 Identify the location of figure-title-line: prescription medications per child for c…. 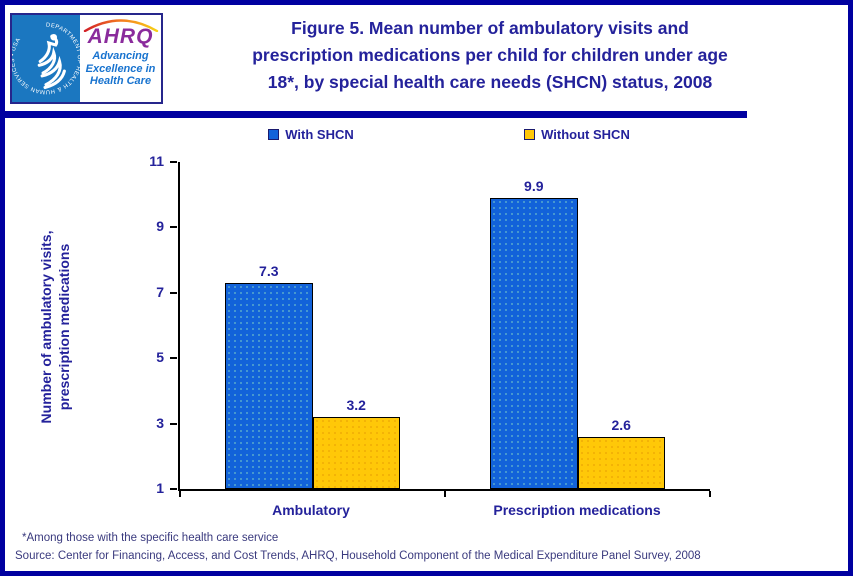
(490, 55).